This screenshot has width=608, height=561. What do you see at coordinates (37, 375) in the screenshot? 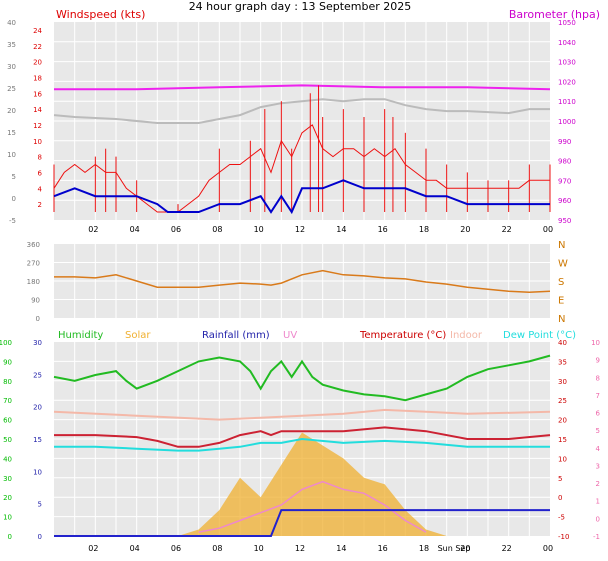
I see `rain-tick-label: 25` at bounding box center [37, 375].